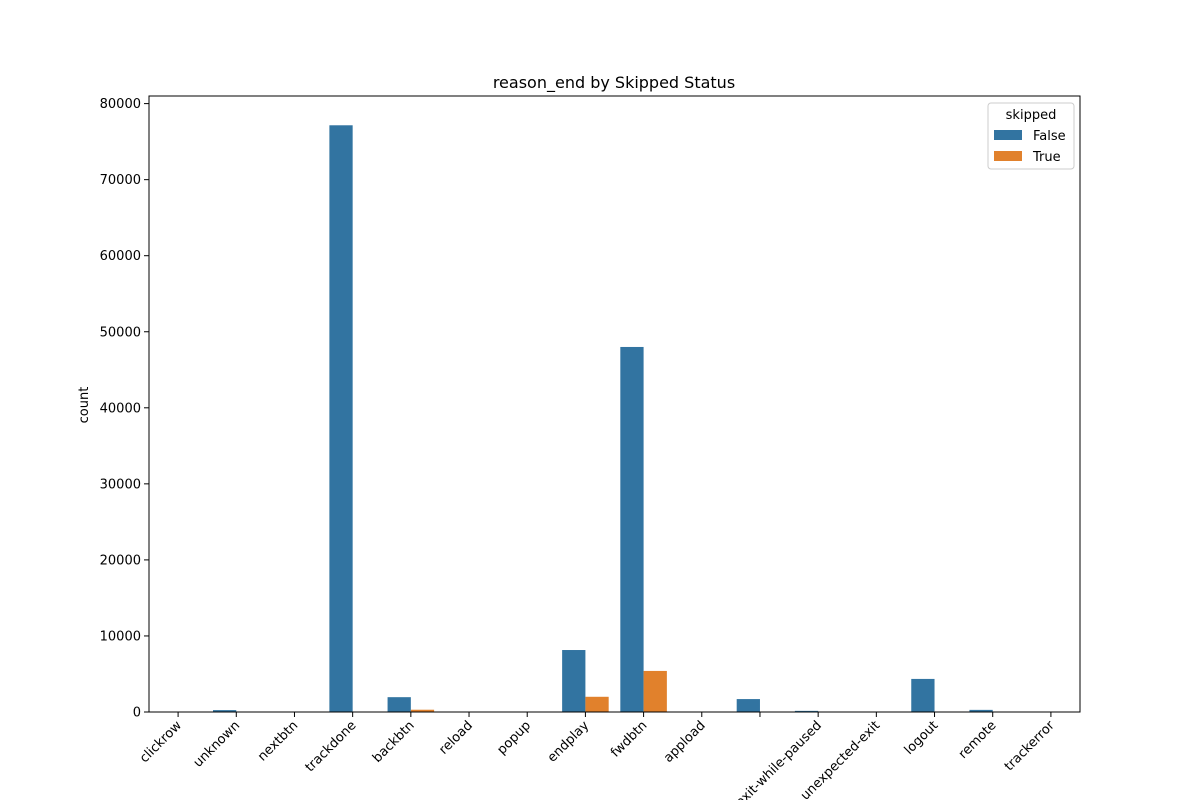 The width and height of the screenshot is (1200, 800). What do you see at coordinates (120, 408) in the screenshot?
I see `y-tick-label: 40000` at bounding box center [120, 408].